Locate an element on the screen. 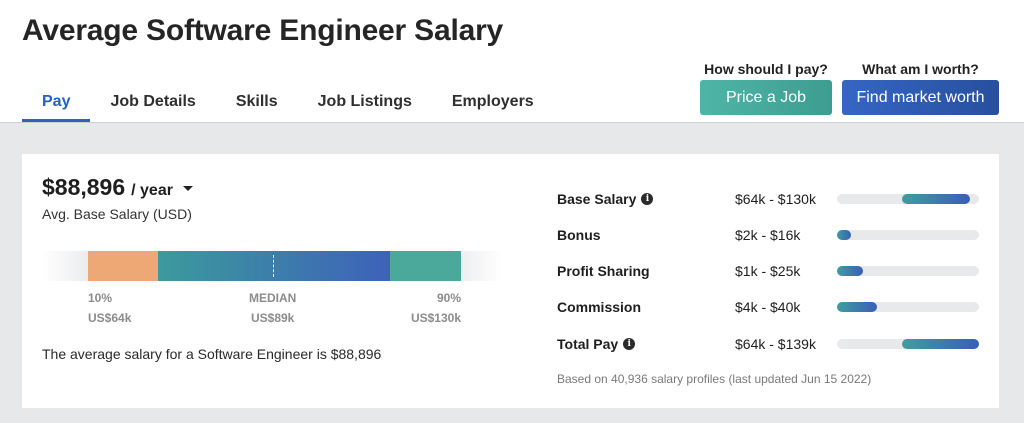  find-market-worth-button: Find market worth is located at coordinates (920, 97).